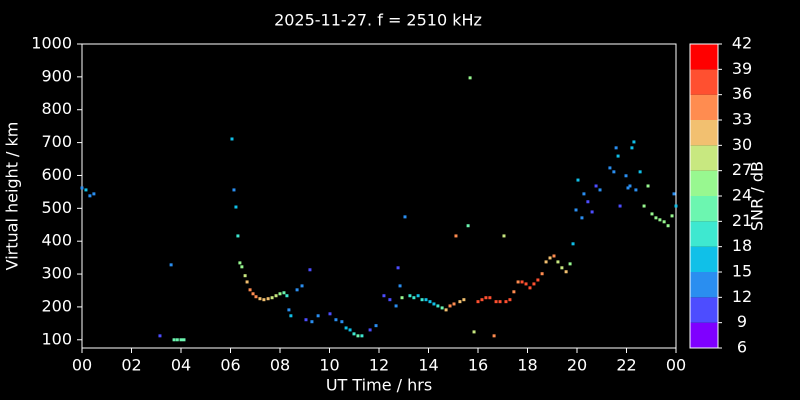 The image size is (800, 400). What do you see at coordinates (577, 365) in the screenshot?
I see `x-tick-label: 20` at bounding box center [577, 365].